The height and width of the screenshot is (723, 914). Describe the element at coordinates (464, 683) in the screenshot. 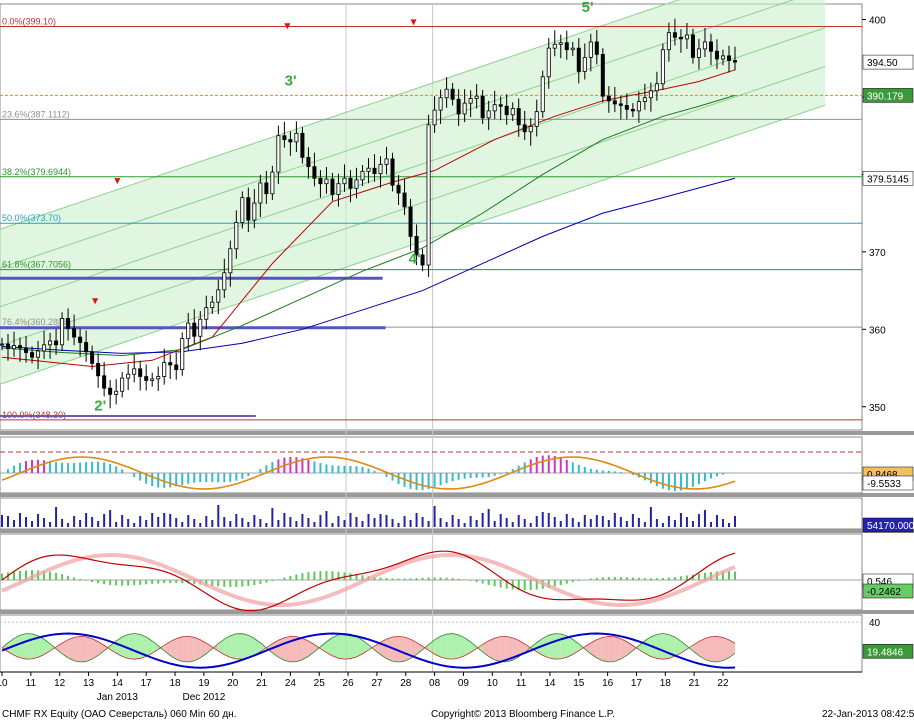

I see `x-tick-label-16: 09` at that location.